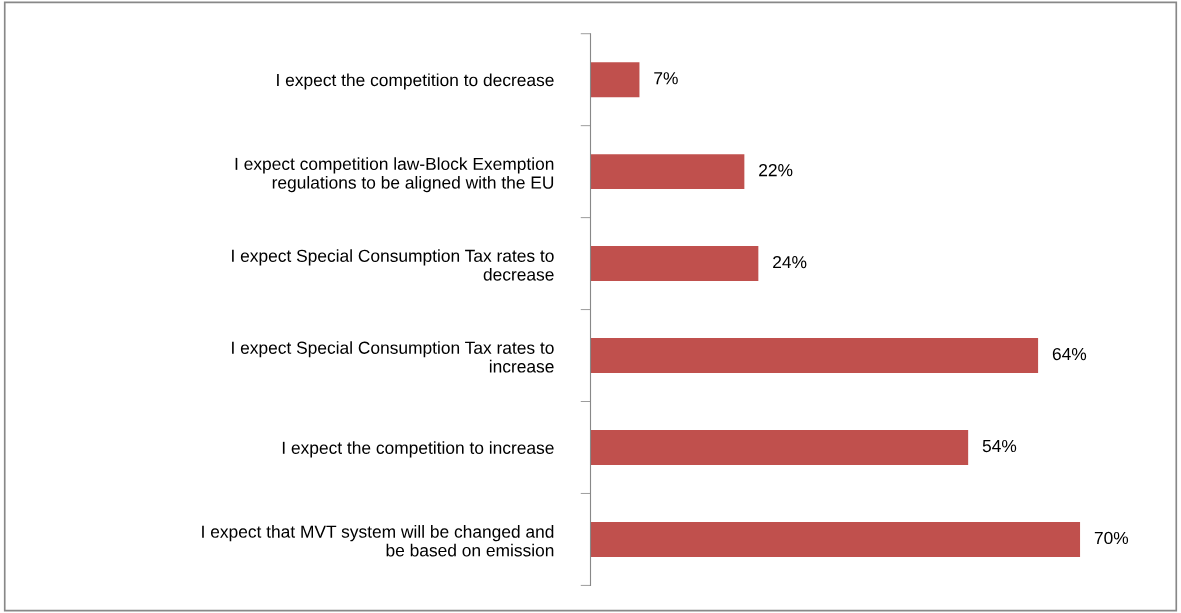 This screenshot has width=1181, height=613. I want to click on data-label: 24%, so click(790, 262).